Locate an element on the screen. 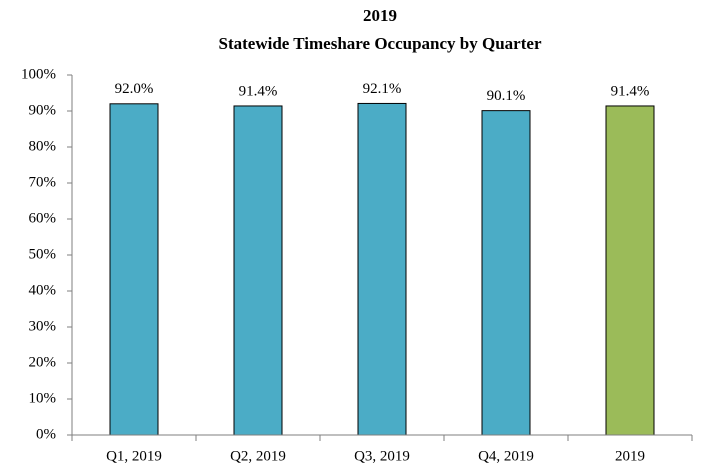  x-tick-label: Q2, 2019 is located at coordinates (258, 456).